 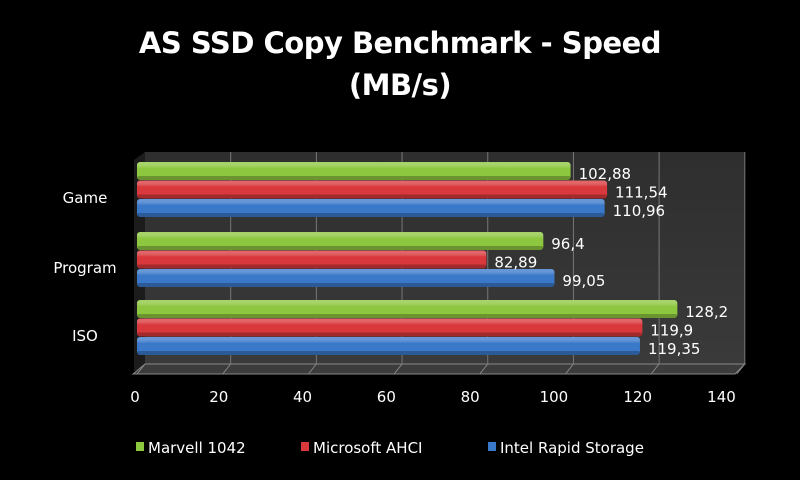 I want to click on x-tick-label: 100, so click(x=554, y=397).